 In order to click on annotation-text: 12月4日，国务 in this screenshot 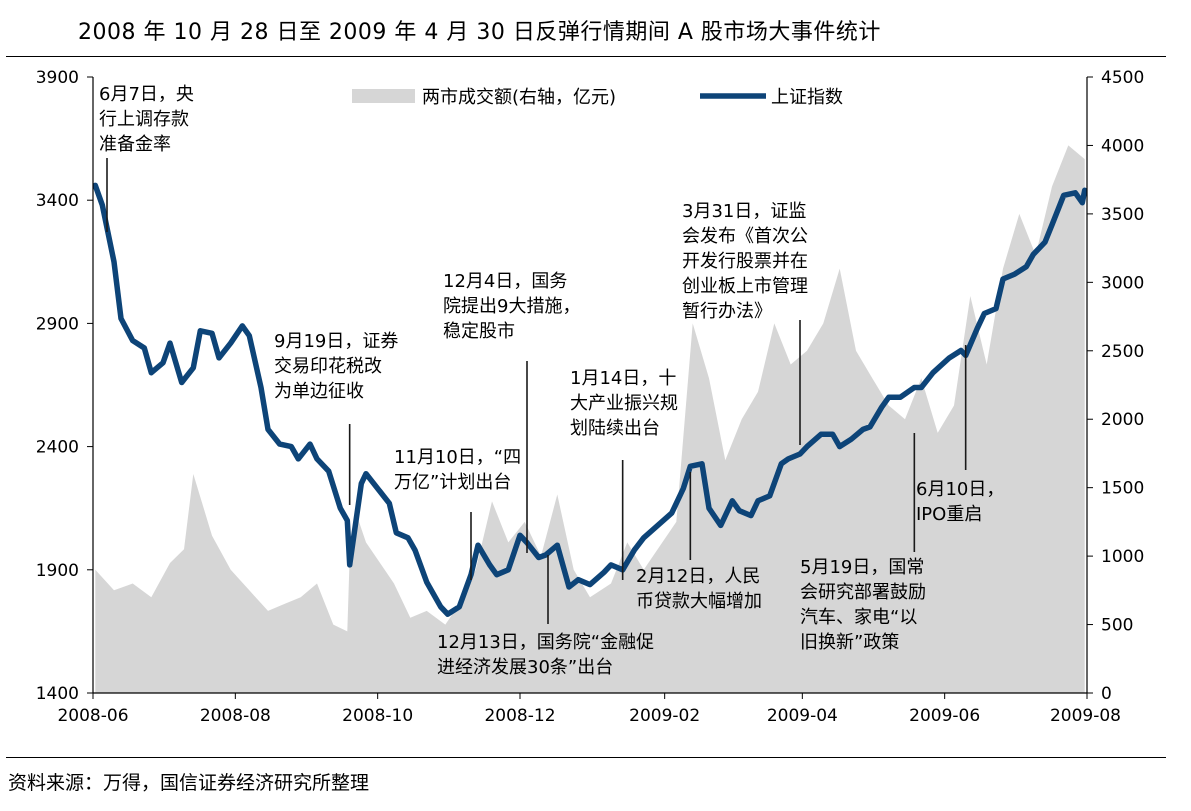, I will do `click(505, 281)`.